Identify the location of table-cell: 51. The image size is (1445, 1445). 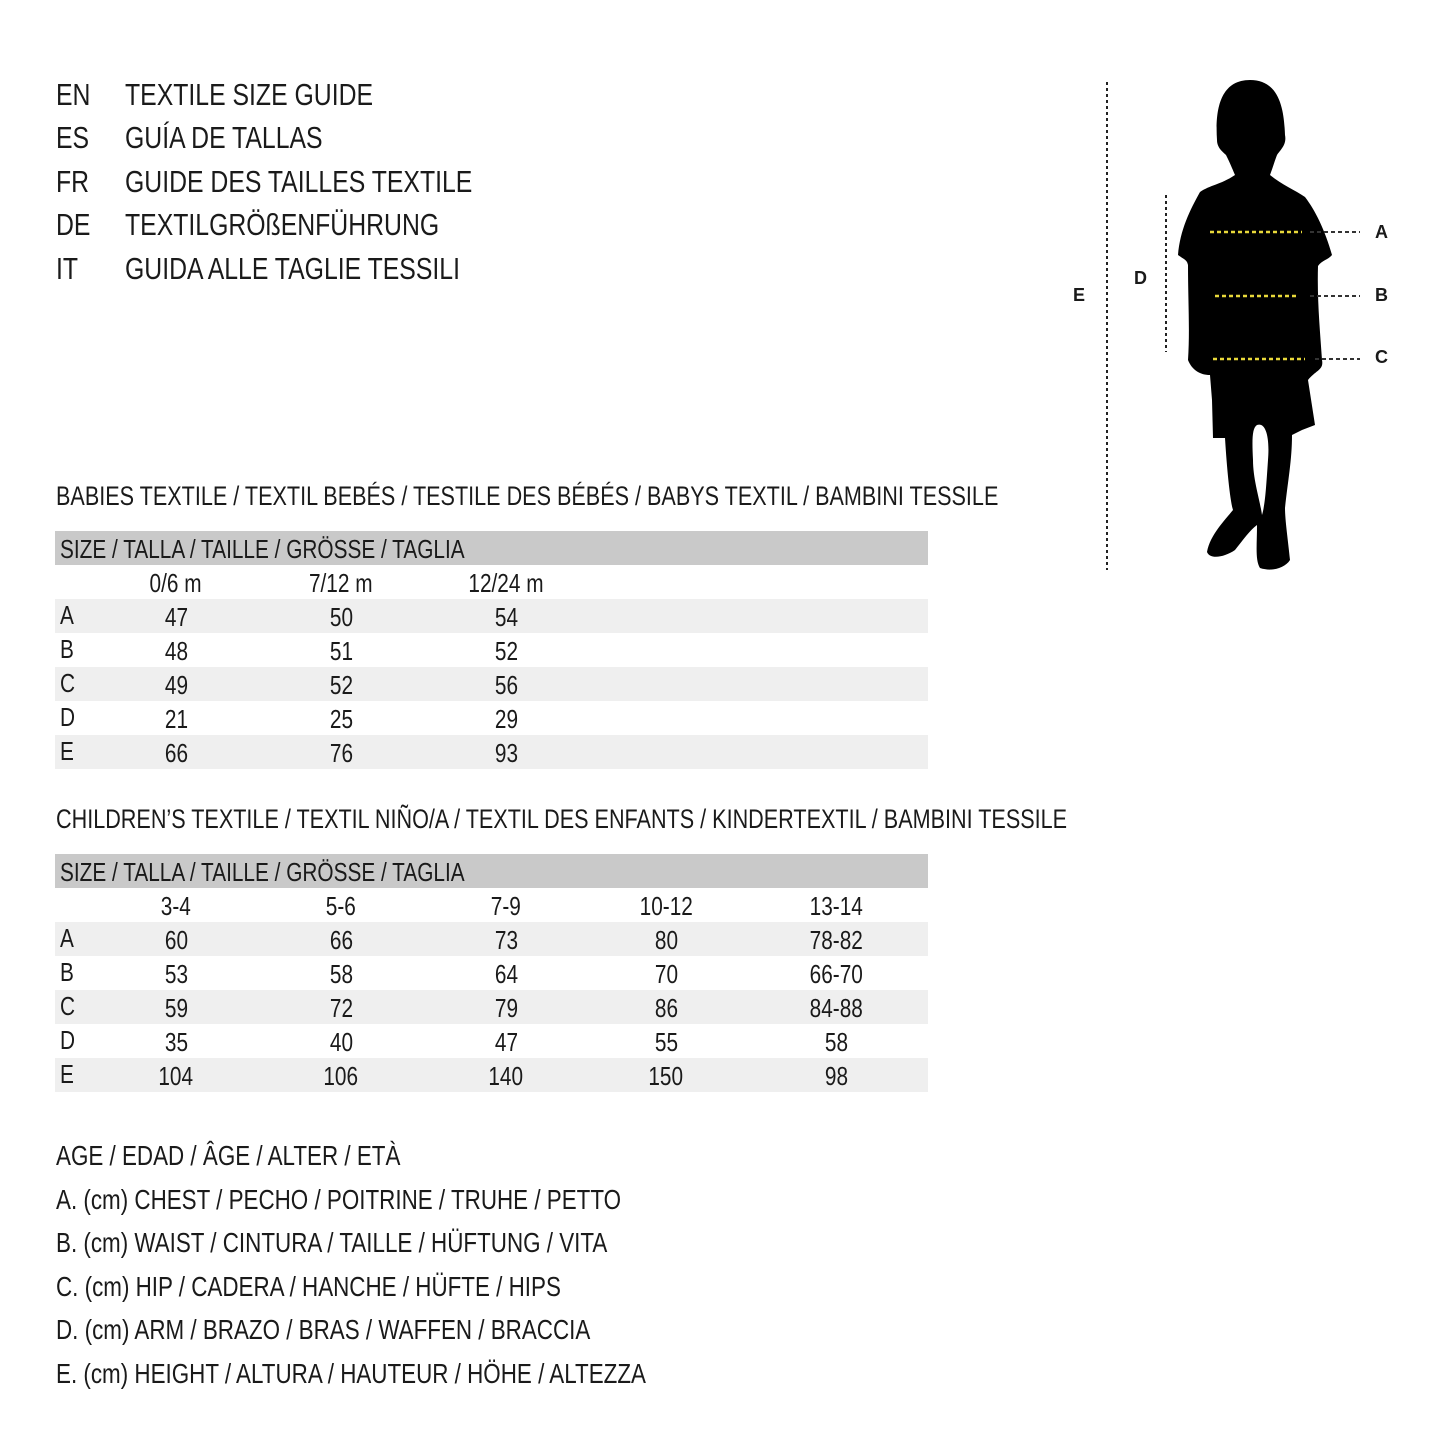
(341, 651).